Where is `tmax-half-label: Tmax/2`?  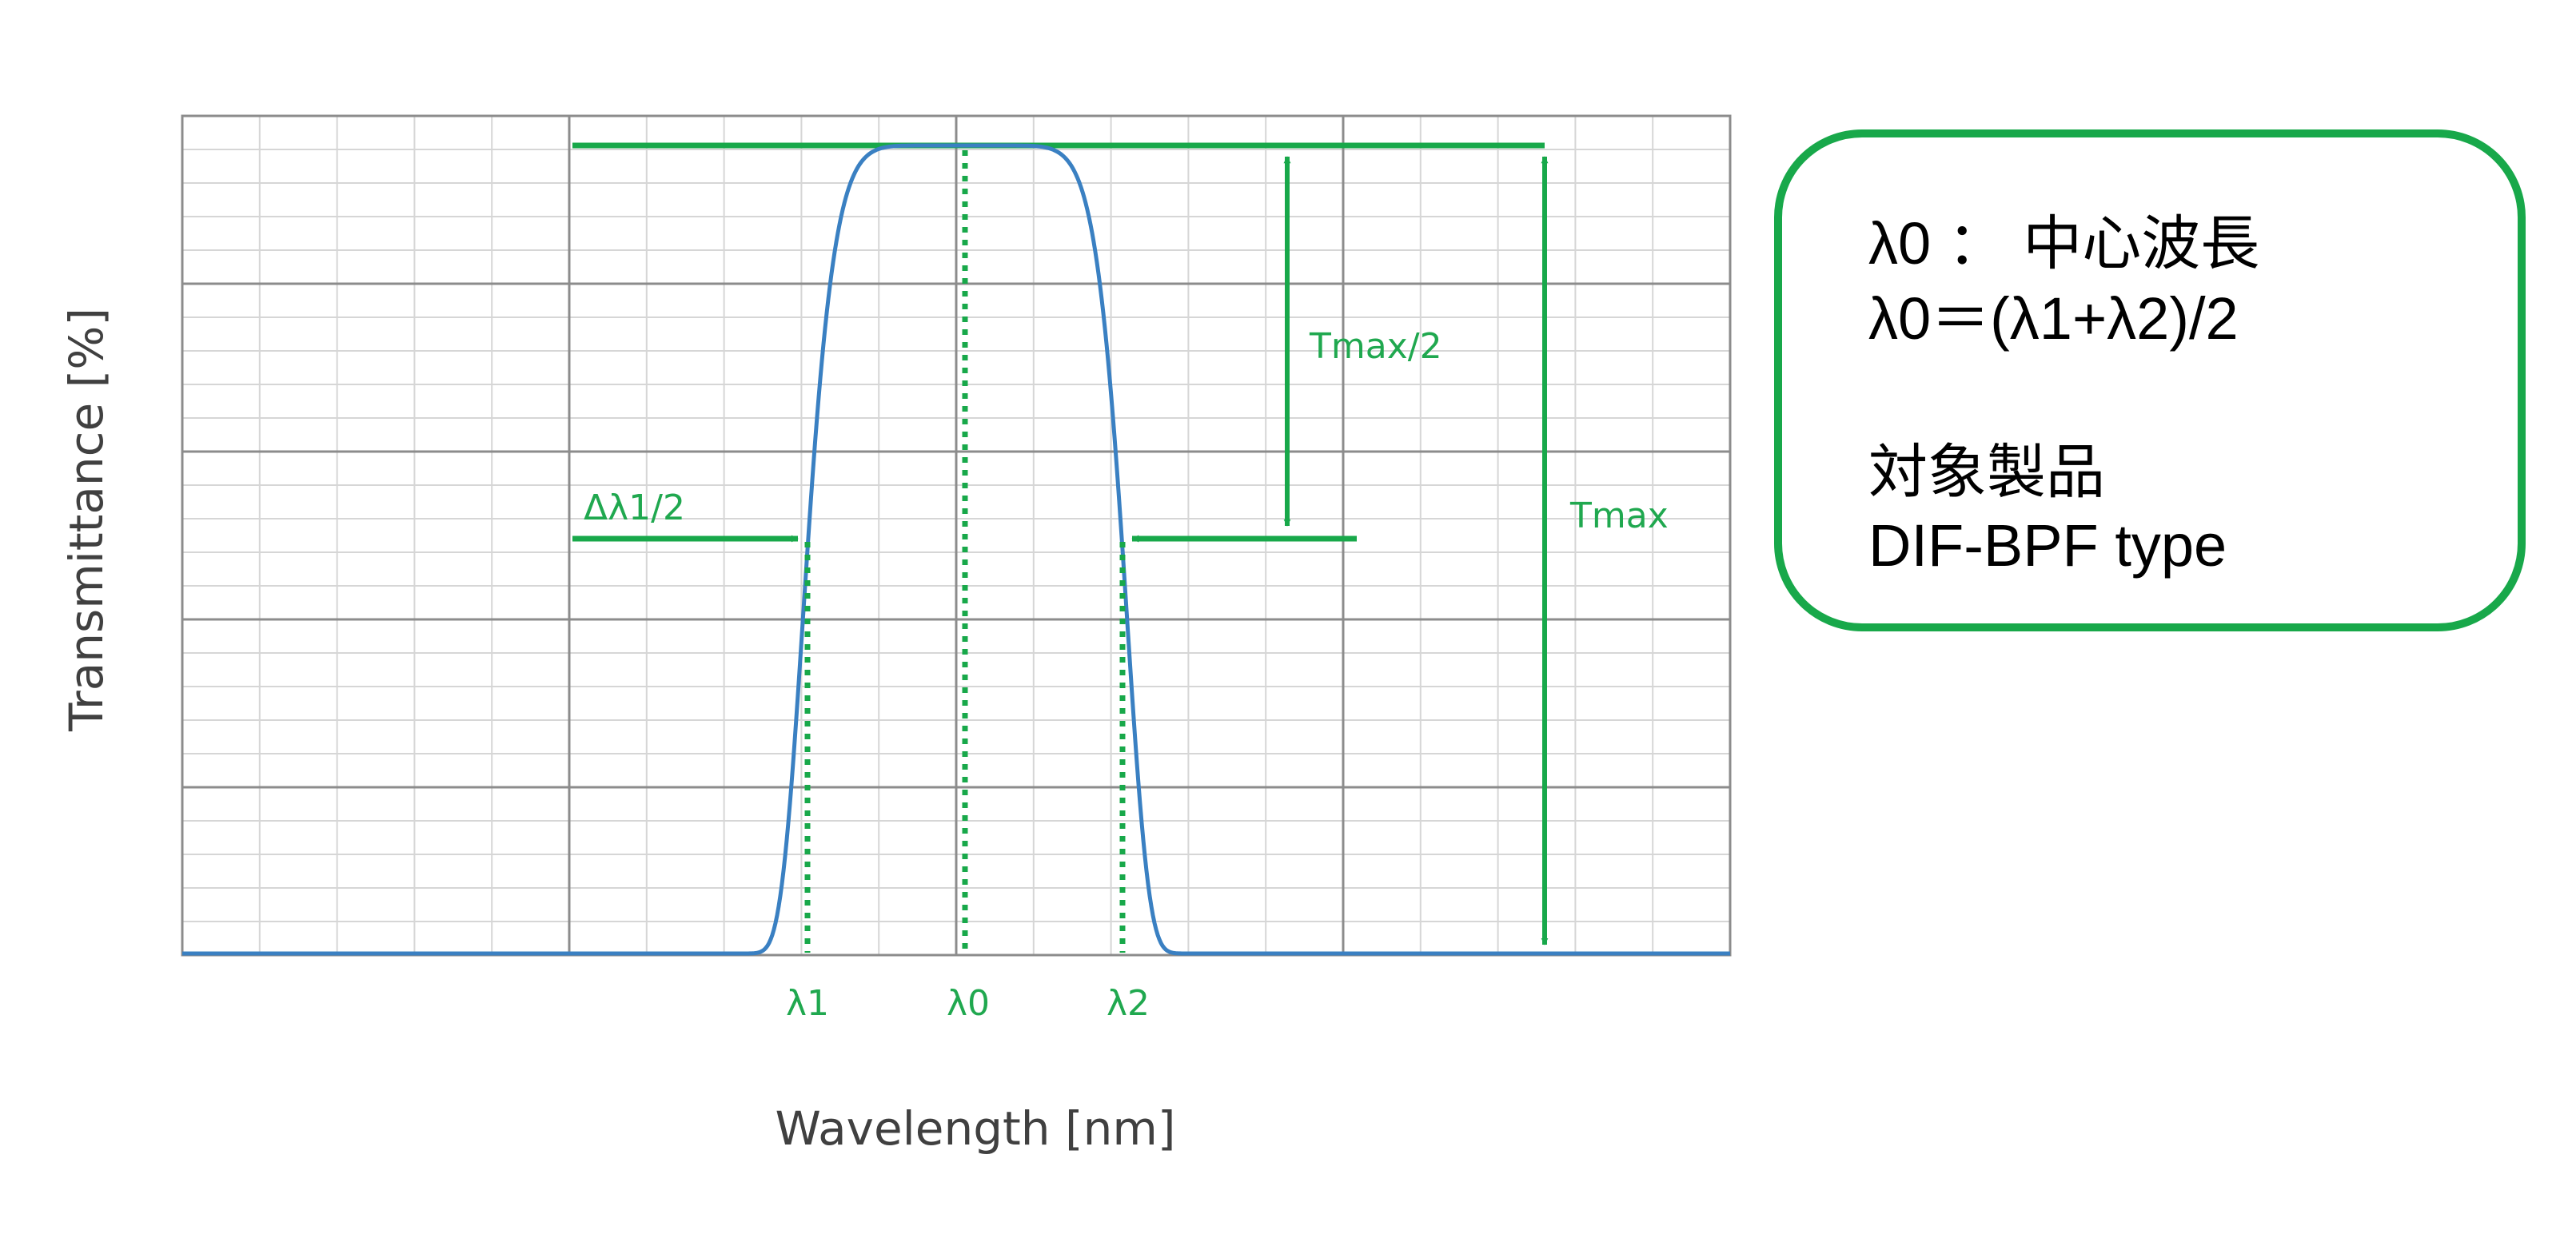 tmax-half-label: Tmax/2 is located at coordinates (1376, 346).